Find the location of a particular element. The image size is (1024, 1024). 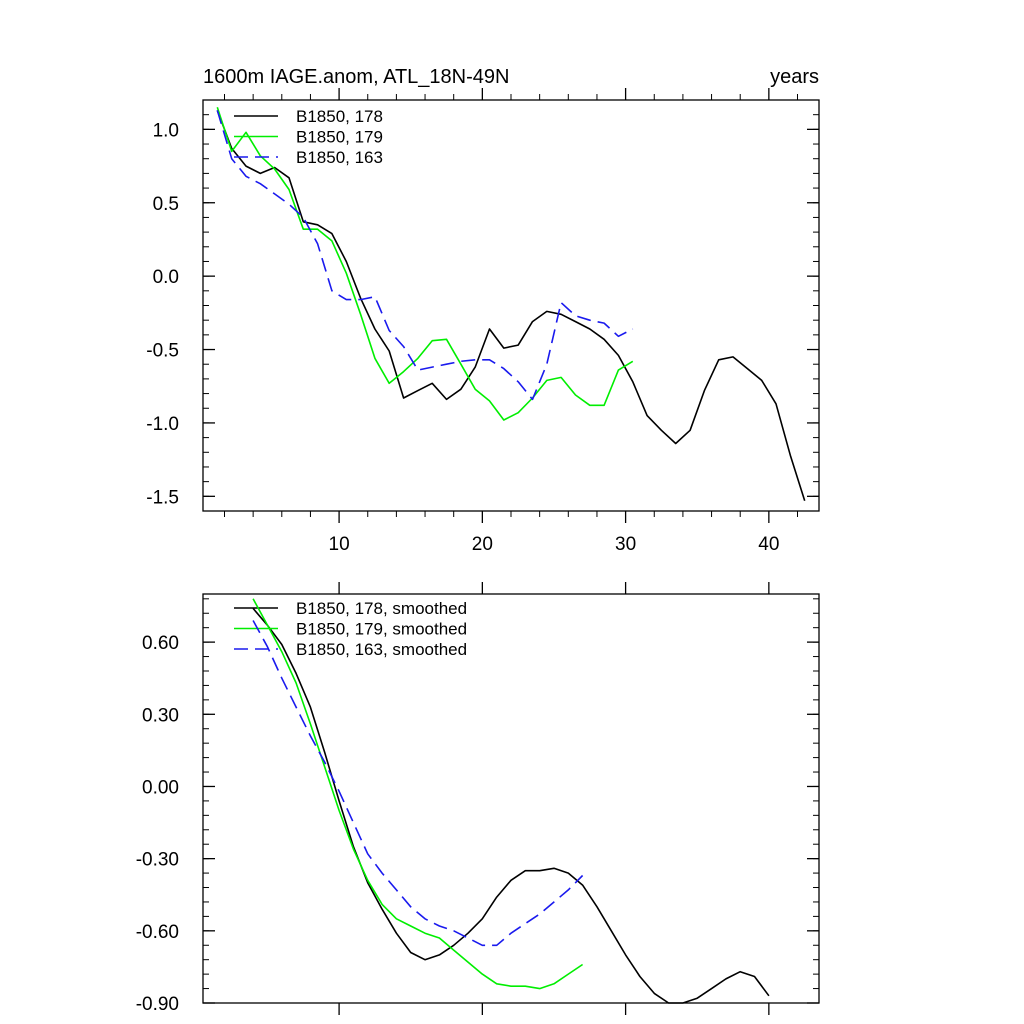

y-tick-label: 0.00 is located at coordinates (160, 787).